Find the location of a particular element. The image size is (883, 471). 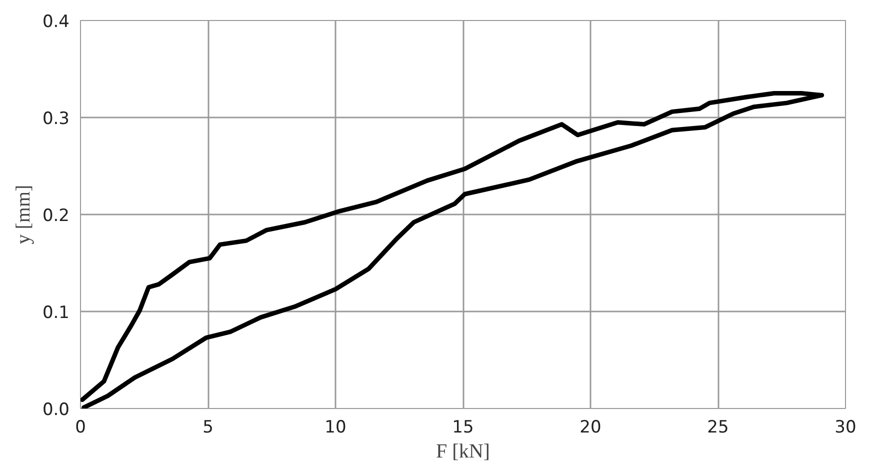

y-tick-label: 0.1 is located at coordinates (56, 313).